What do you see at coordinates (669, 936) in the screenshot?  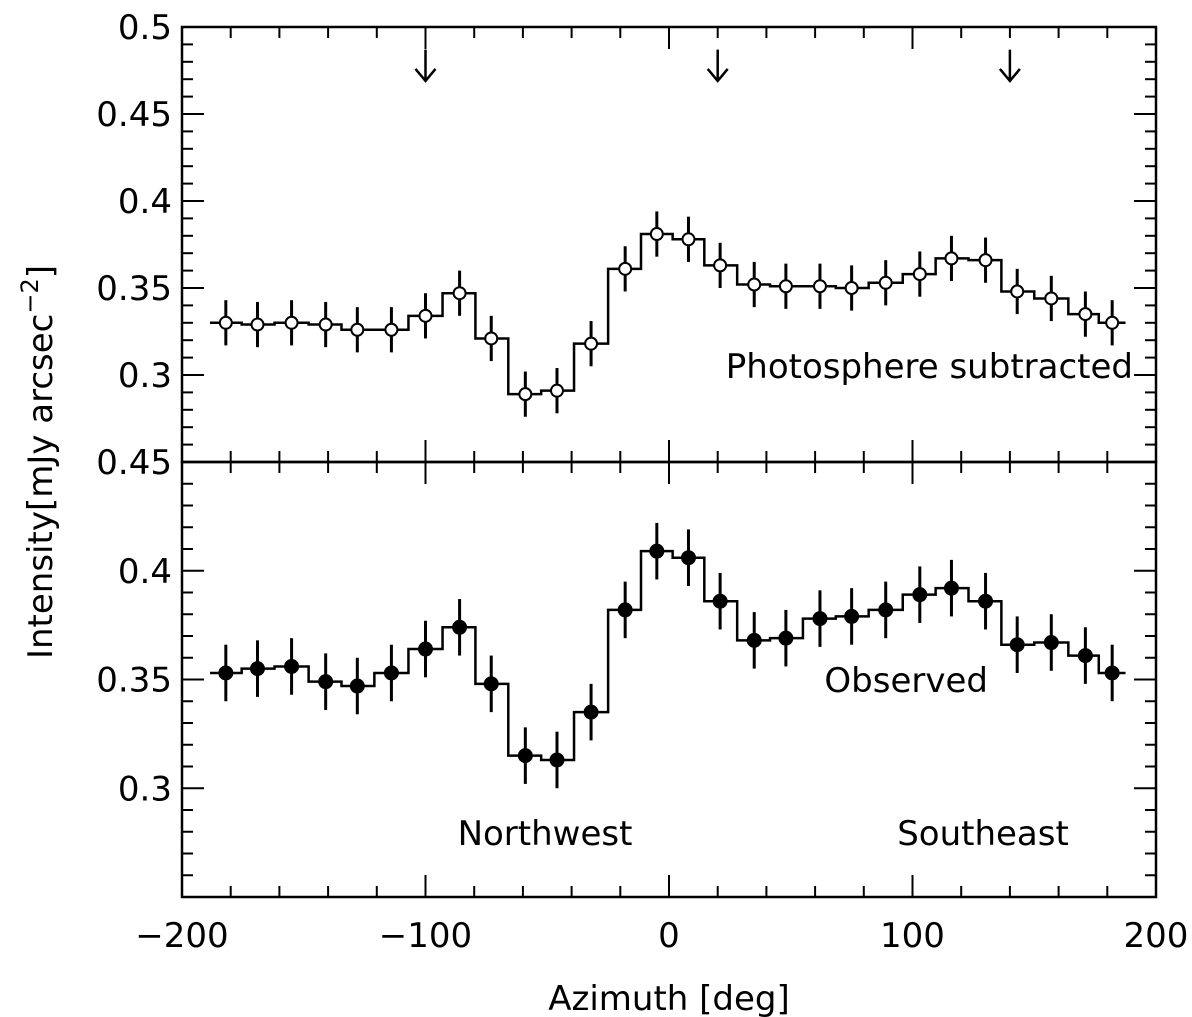 I see `x-tick-label: 0` at bounding box center [669, 936].